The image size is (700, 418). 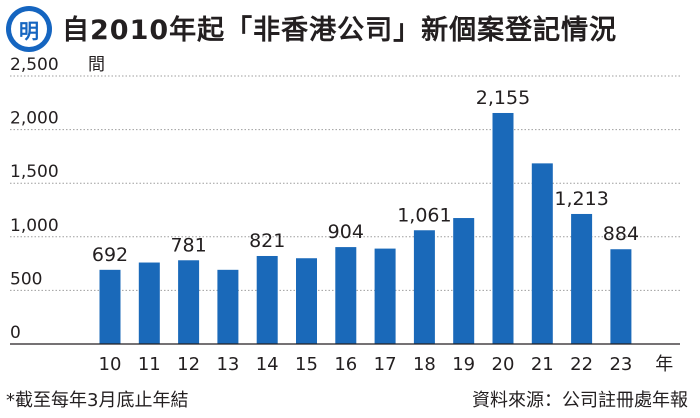 I want to click on x-tick-label: 20, so click(x=503, y=364).